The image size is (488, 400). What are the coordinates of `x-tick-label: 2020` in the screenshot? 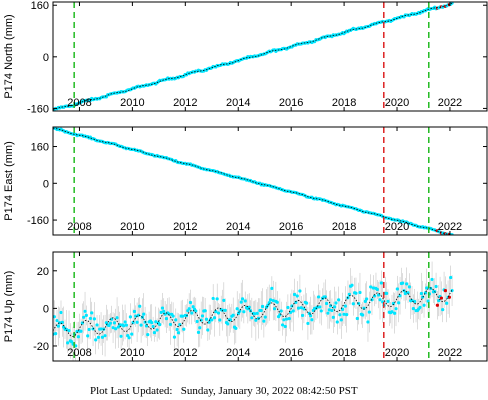 It's located at (397, 103).